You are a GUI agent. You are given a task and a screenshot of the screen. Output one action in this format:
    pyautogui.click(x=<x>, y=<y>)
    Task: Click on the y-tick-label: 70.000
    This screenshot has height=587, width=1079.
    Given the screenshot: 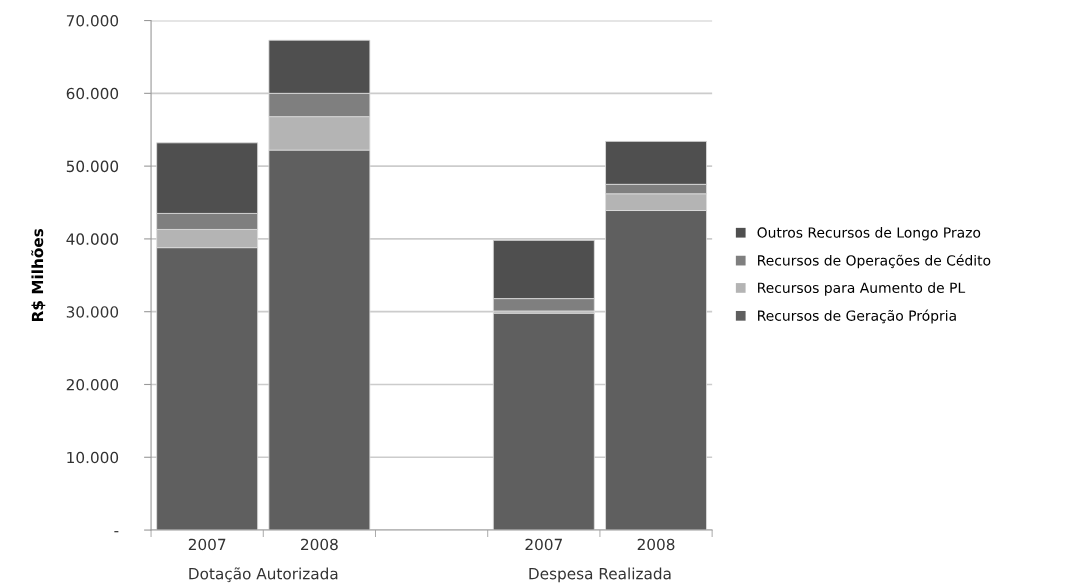 What is the action you would take?
    pyautogui.click(x=92, y=21)
    